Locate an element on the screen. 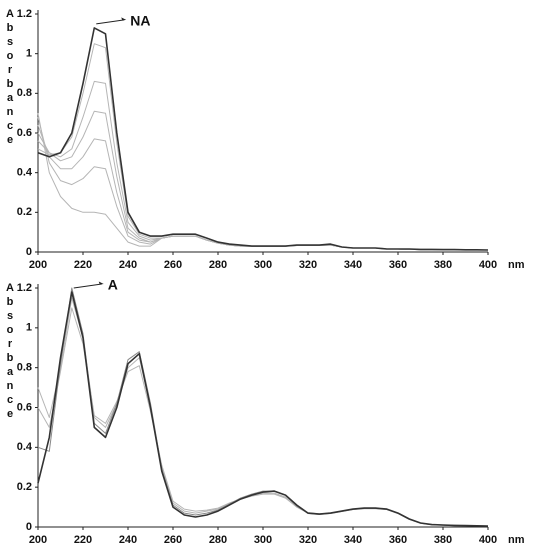 Image resolution: width=536 pixels, height=550 pixels. annotation-text: NA is located at coordinates (140, 21).